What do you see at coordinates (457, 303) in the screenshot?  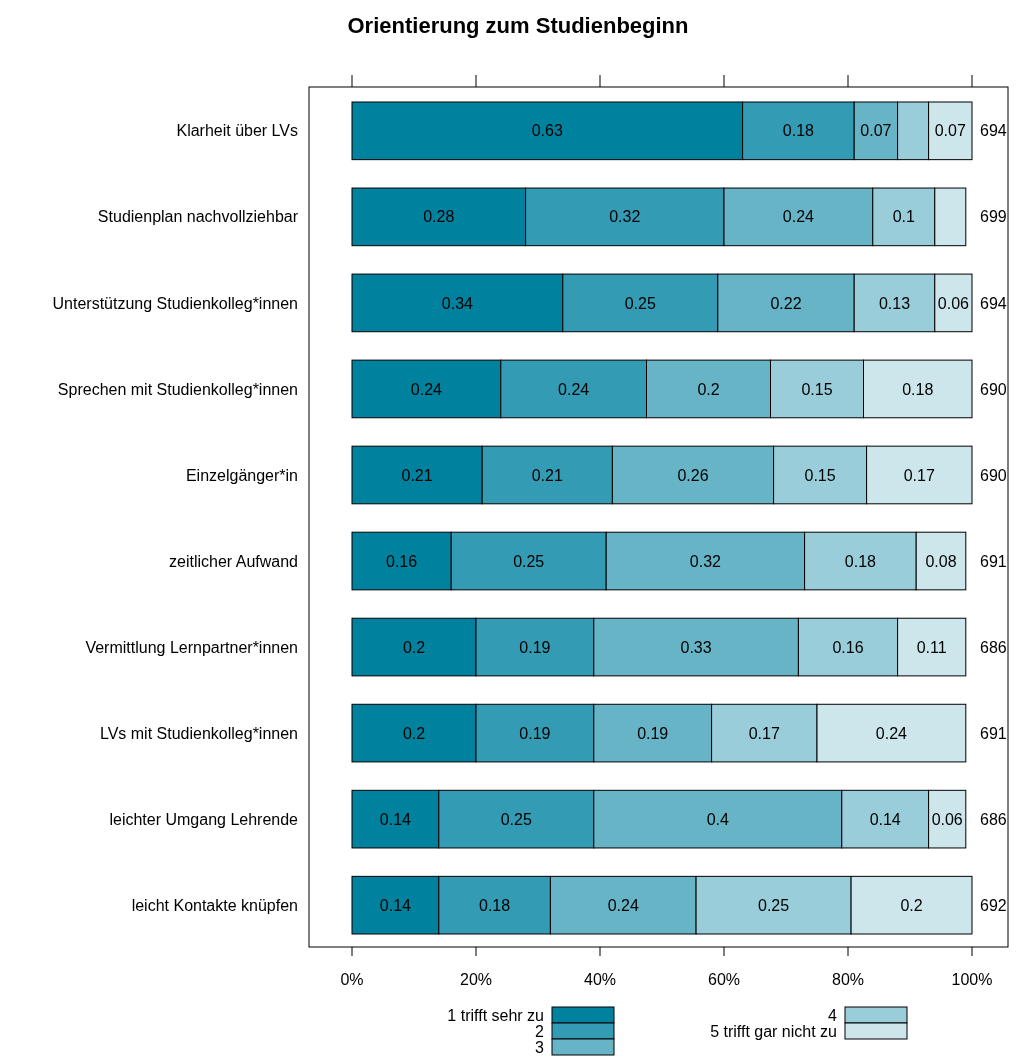 I see `data-label: 0.34` at bounding box center [457, 303].